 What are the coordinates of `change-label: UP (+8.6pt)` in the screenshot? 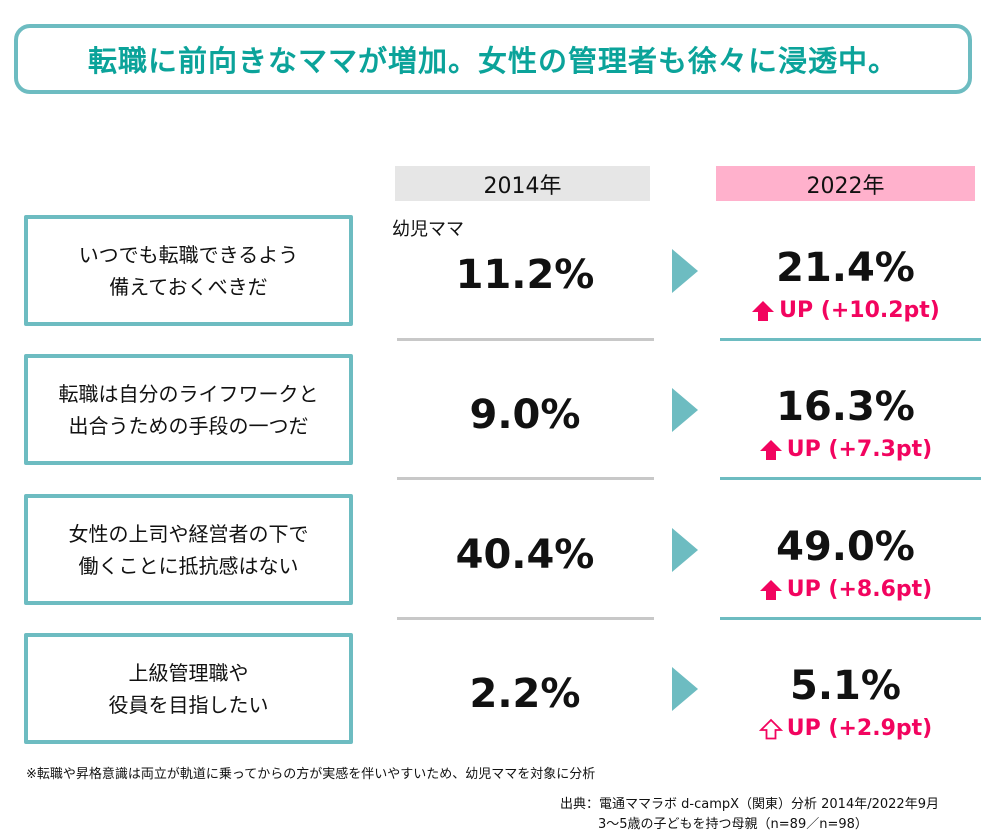 It's located at (845, 589).